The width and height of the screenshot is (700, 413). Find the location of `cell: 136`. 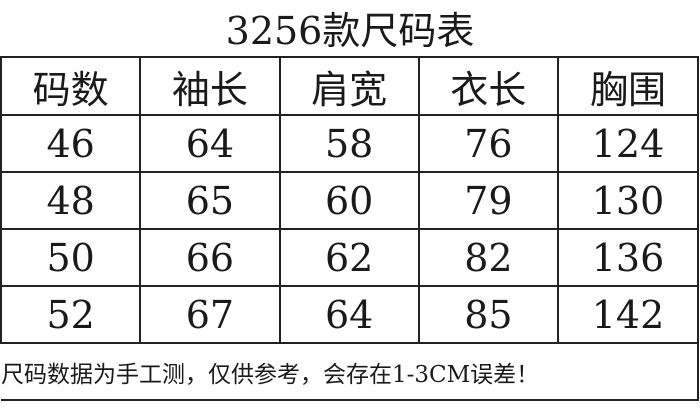

cell: 136 is located at coordinates (628, 257).